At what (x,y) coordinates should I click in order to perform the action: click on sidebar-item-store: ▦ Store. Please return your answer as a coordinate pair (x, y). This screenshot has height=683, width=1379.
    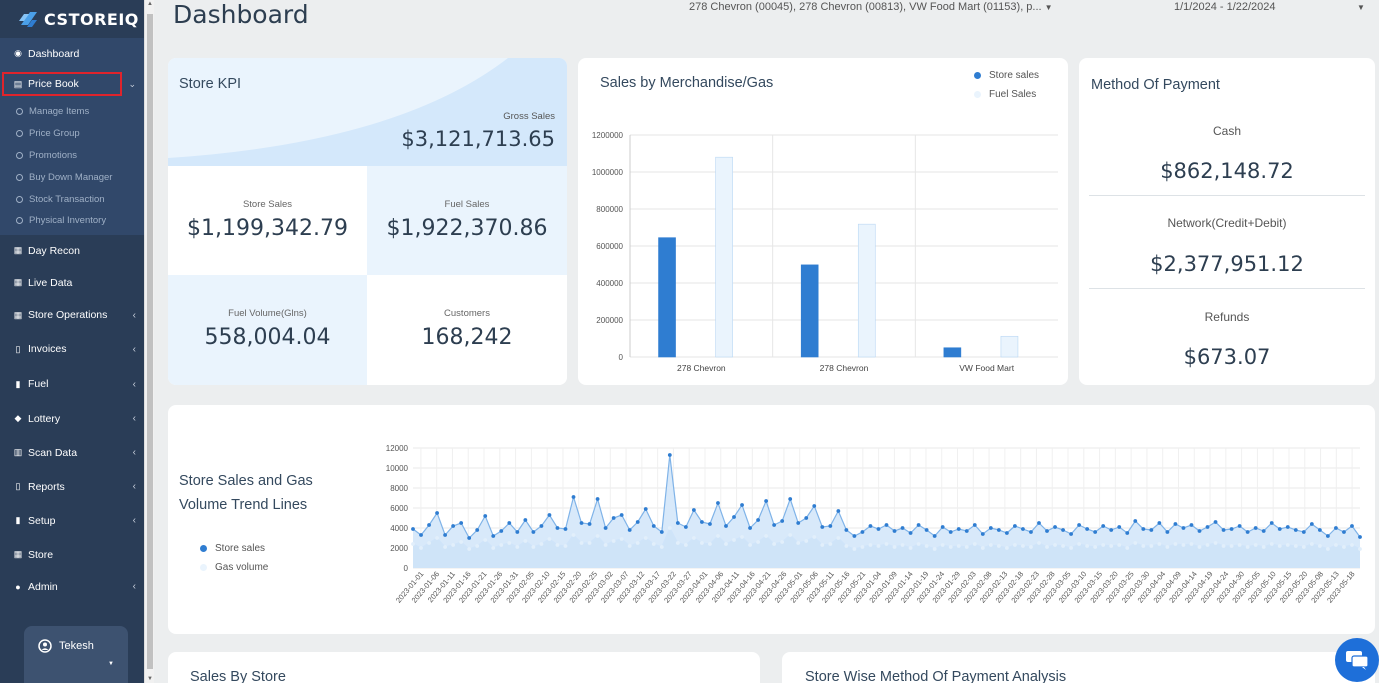
    Looking at the image, I should click on (72, 555).